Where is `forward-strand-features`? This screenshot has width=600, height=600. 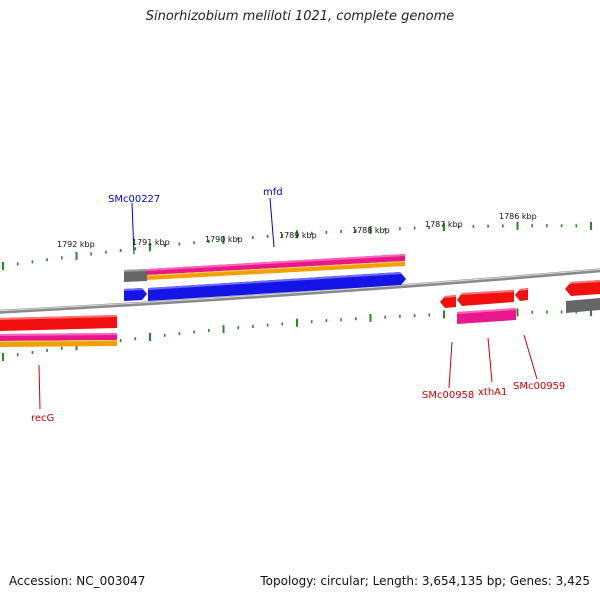 forward-strand-features is located at coordinates (362, 283).